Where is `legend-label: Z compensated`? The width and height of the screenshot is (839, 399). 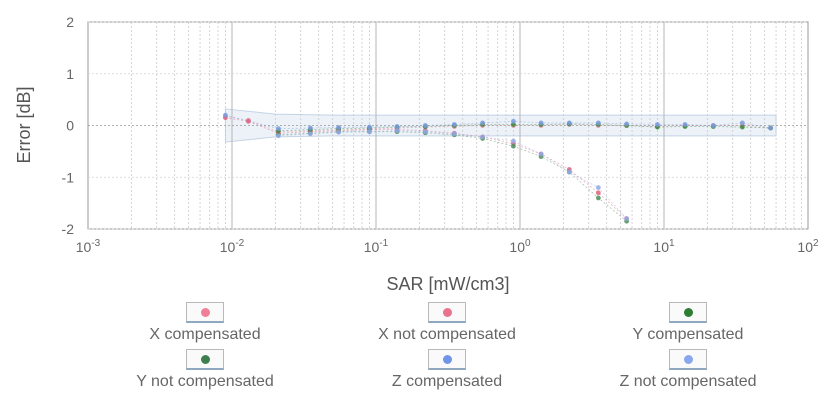 legend-label: Z compensated is located at coordinates (447, 381).